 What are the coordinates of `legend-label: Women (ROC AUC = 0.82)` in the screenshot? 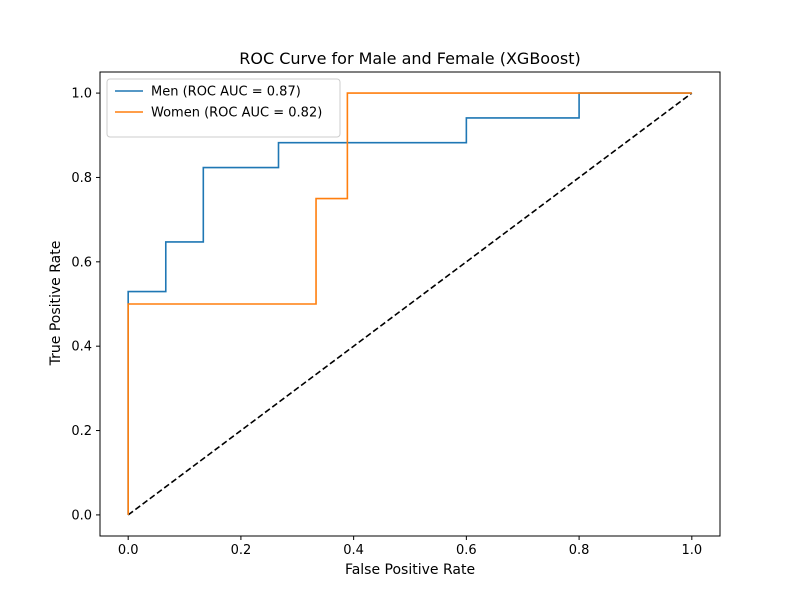 It's located at (236, 113).